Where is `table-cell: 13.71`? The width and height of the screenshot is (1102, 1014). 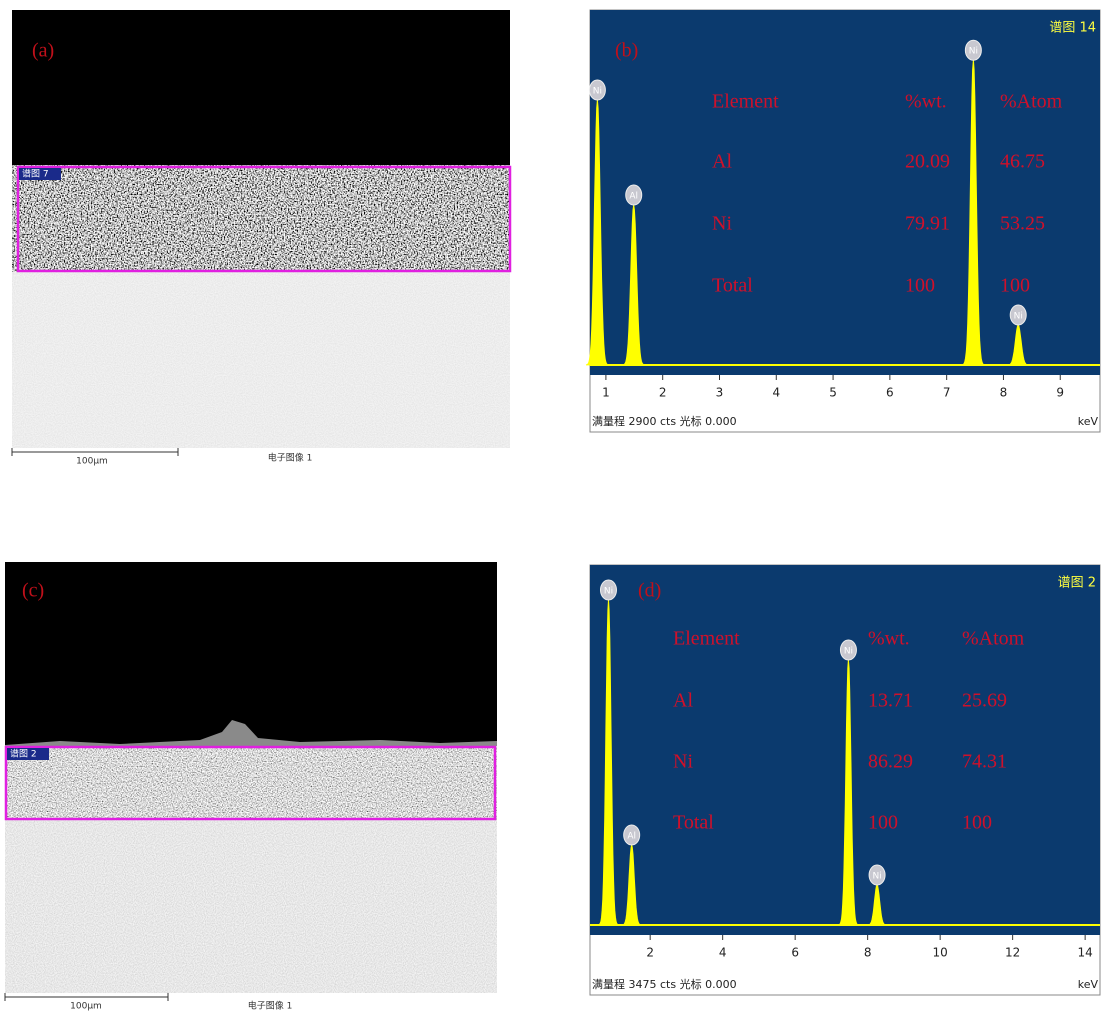
table-cell: 13.71 is located at coordinates (890, 701).